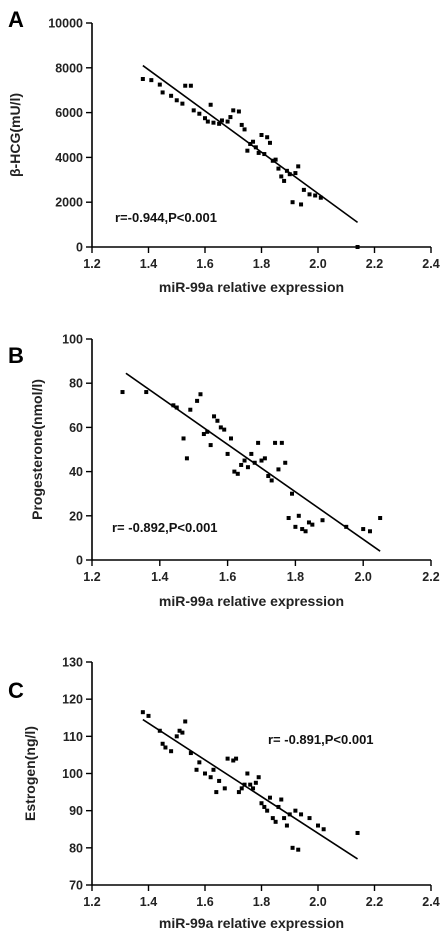  I want to click on x-tick-label: 1.2, so click(91, 577).